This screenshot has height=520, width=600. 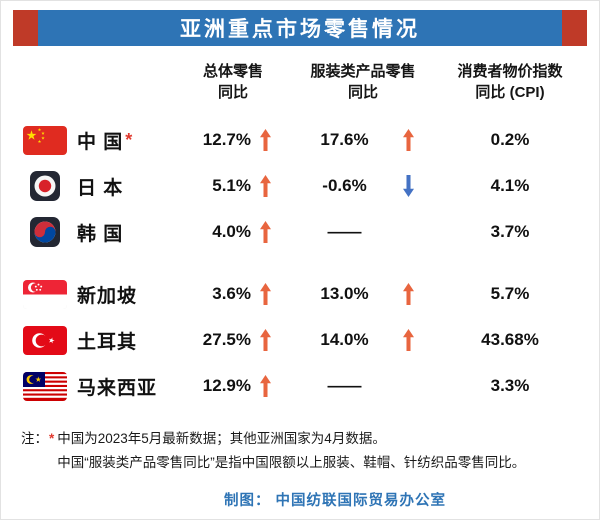 I want to click on country-name: 马来西亚, so click(x=125, y=386).